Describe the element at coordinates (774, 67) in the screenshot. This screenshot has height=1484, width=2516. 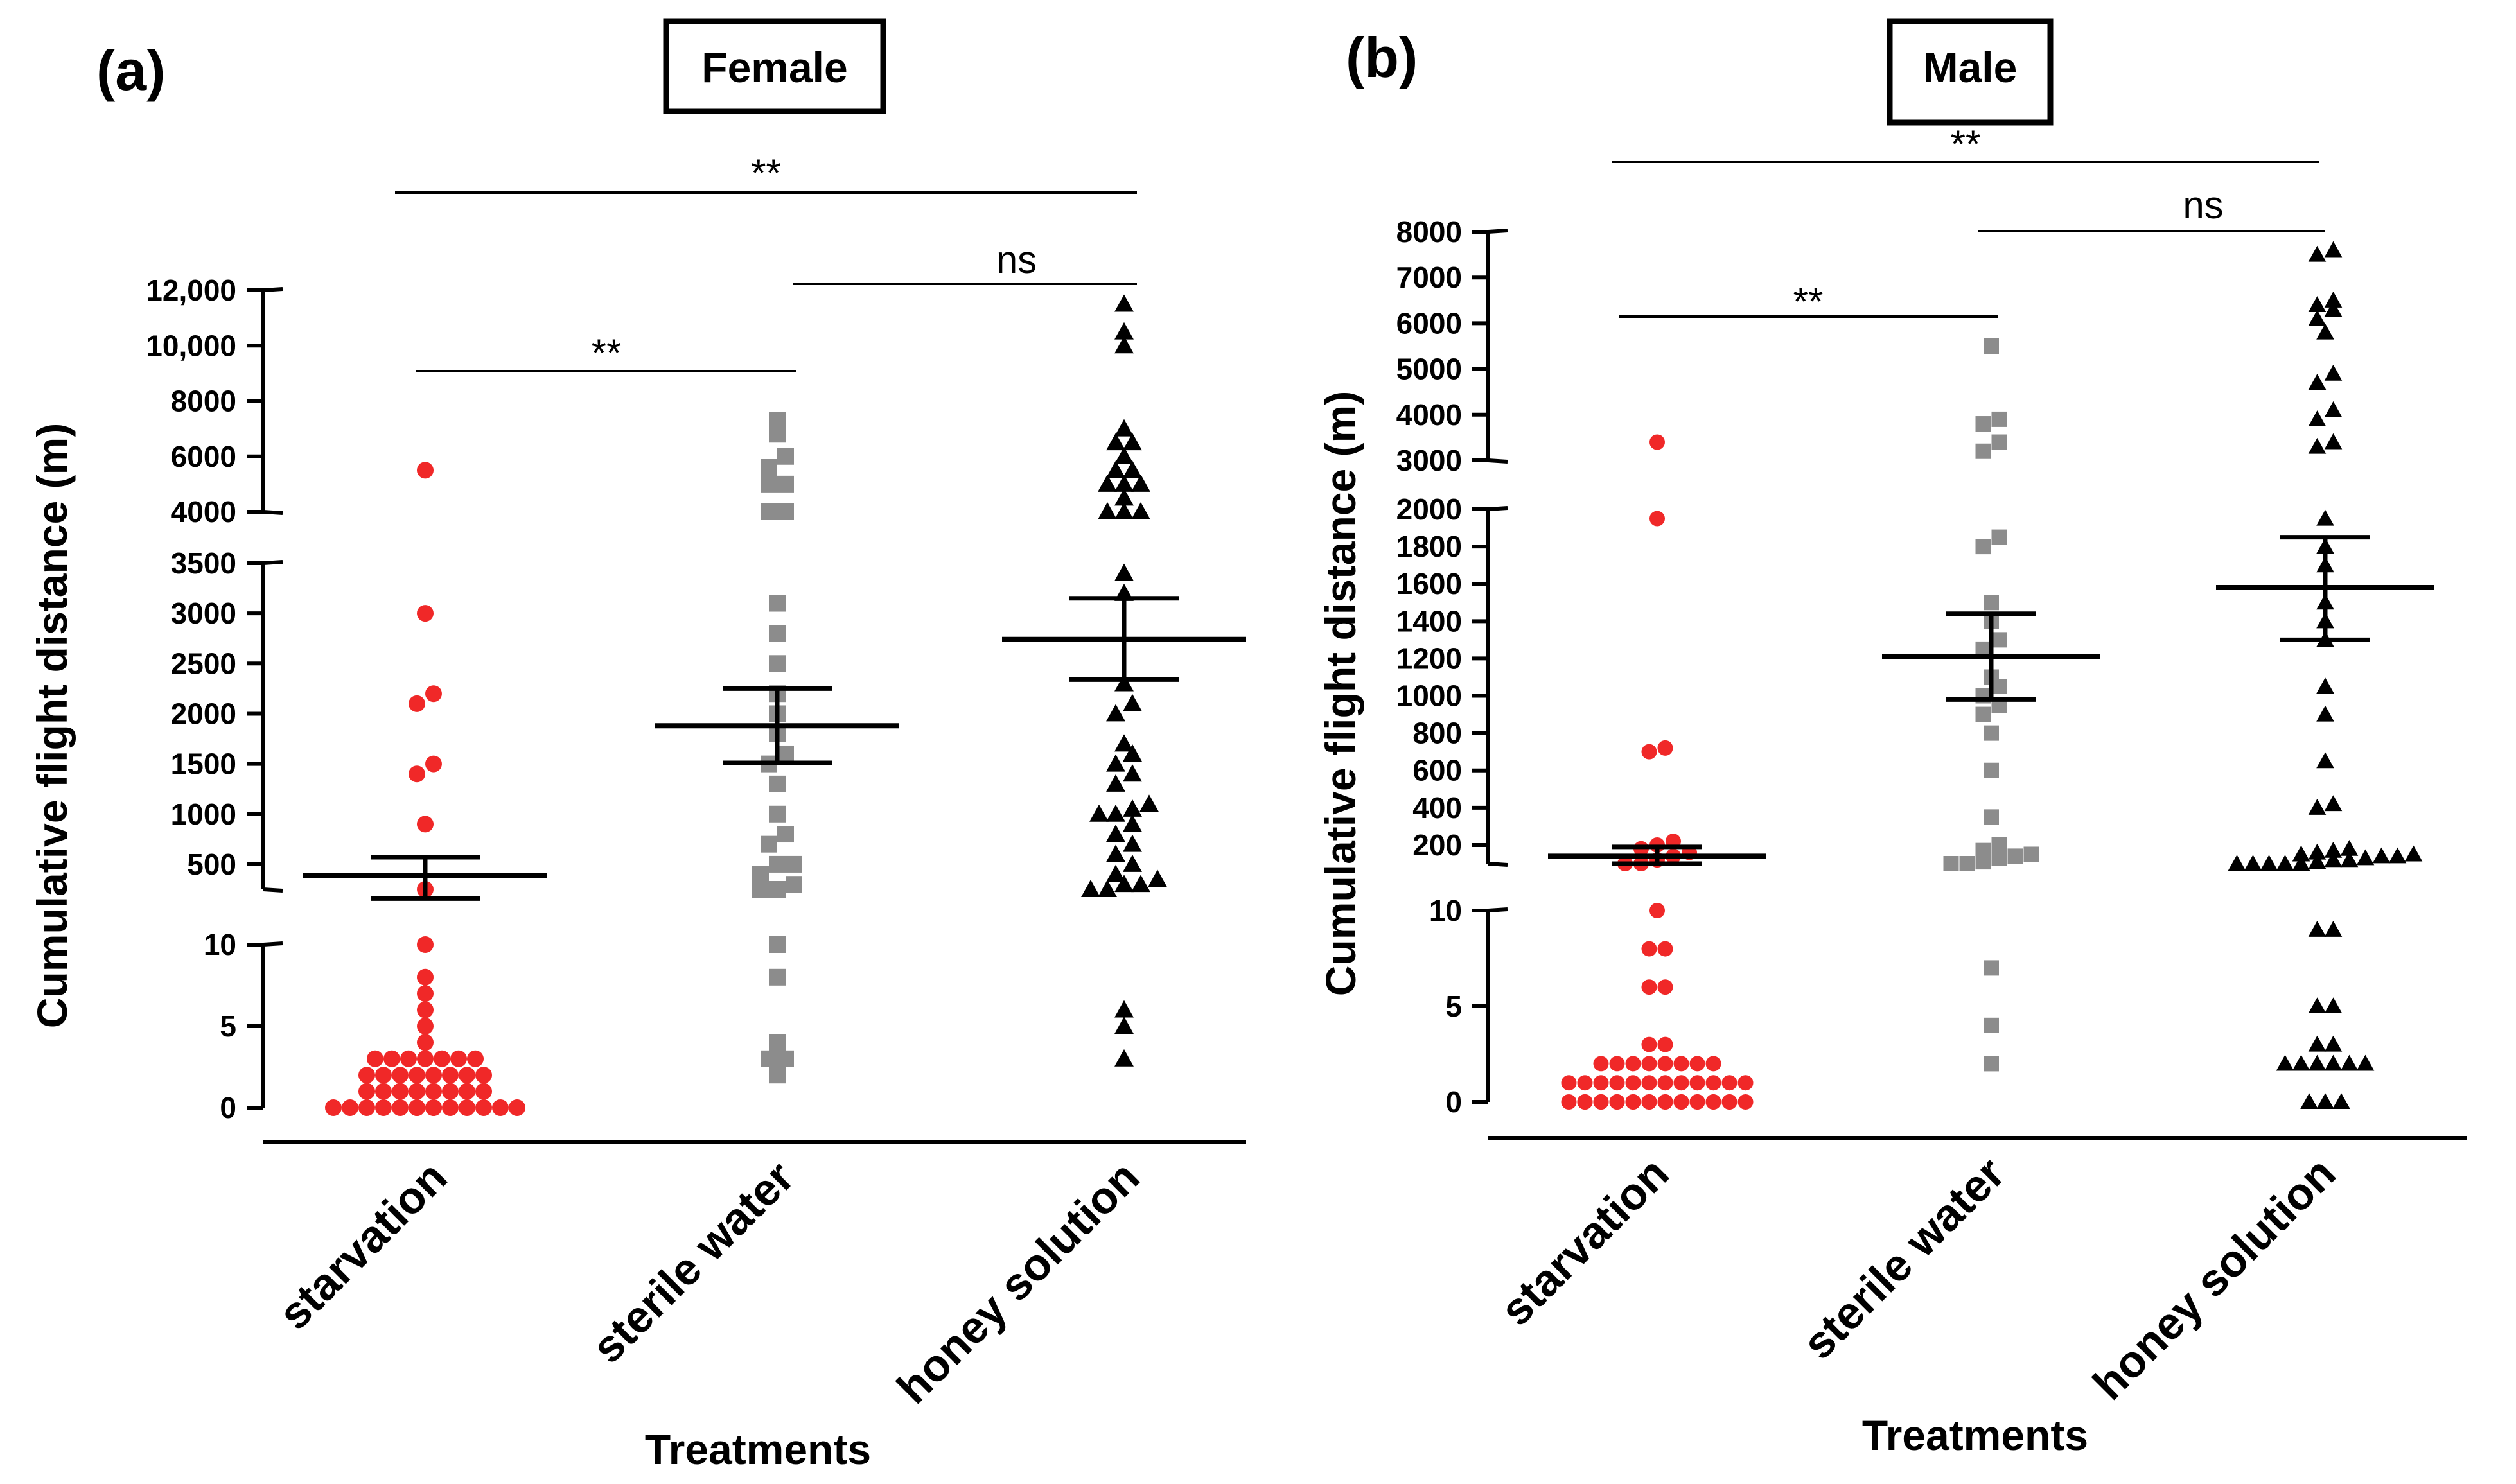
I see `chart-title: Female` at that location.